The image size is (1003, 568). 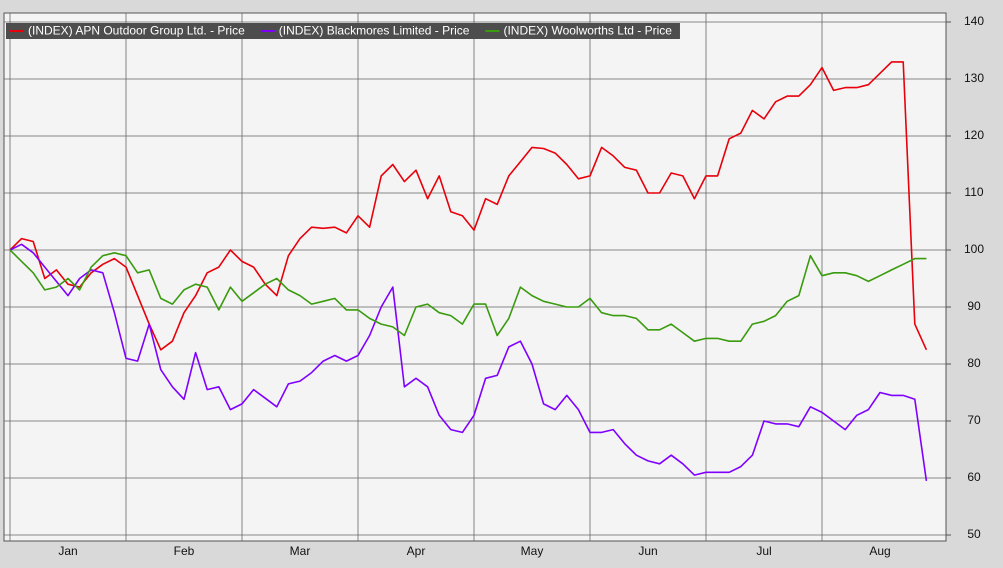 What do you see at coordinates (974, 21) in the screenshot?
I see `y-tick-label: 140` at bounding box center [974, 21].